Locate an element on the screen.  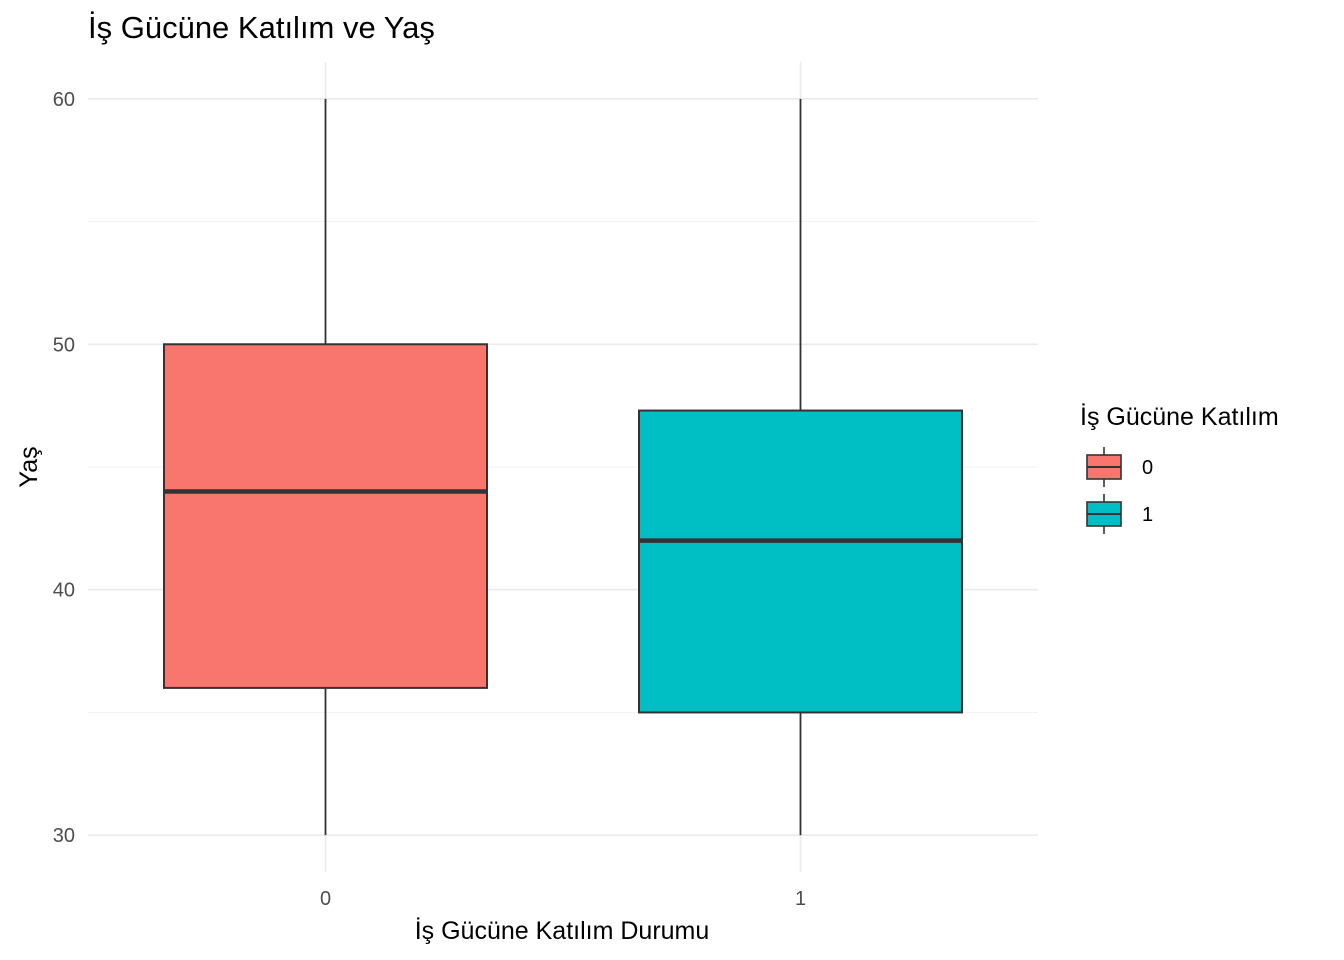
x-axis-title: İş Gücüne Katılım Durumu is located at coordinates (562, 930).